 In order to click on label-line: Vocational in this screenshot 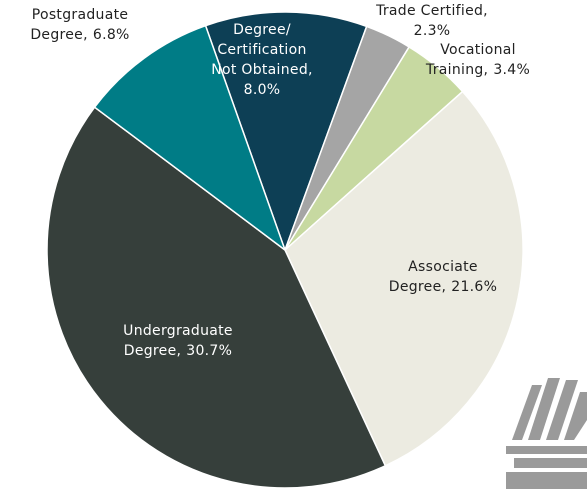, I will do `click(478, 50)`.